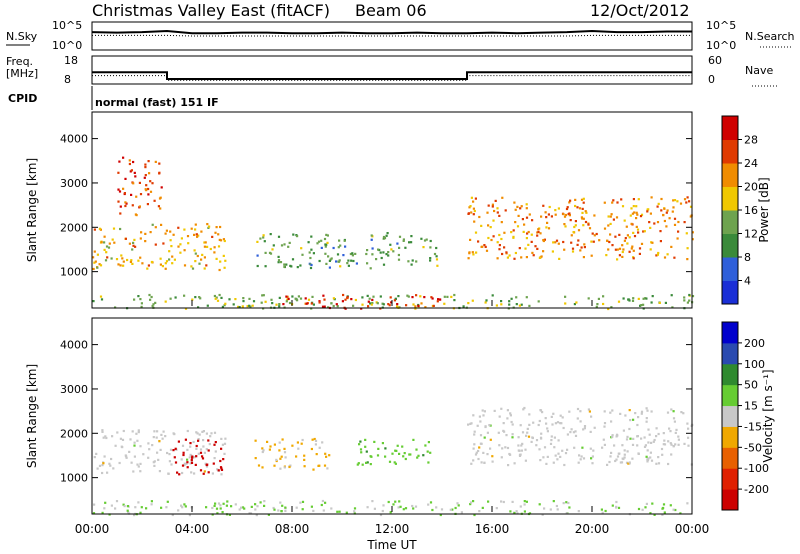  Describe the element at coordinates (754, 364) in the screenshot. I see `colorbar-tick-label: 100` at that location.